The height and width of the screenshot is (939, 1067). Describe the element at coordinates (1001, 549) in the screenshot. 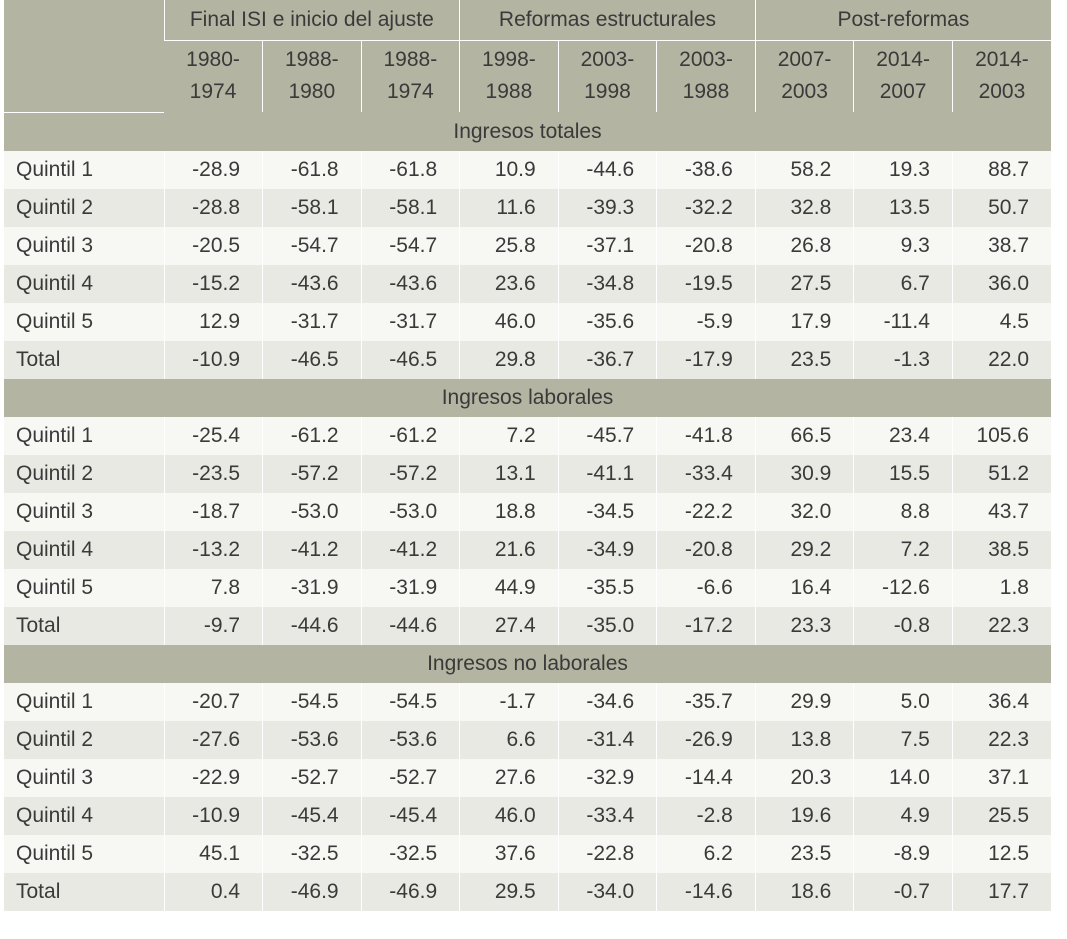

I see `value-cell: 38.5` at that location.